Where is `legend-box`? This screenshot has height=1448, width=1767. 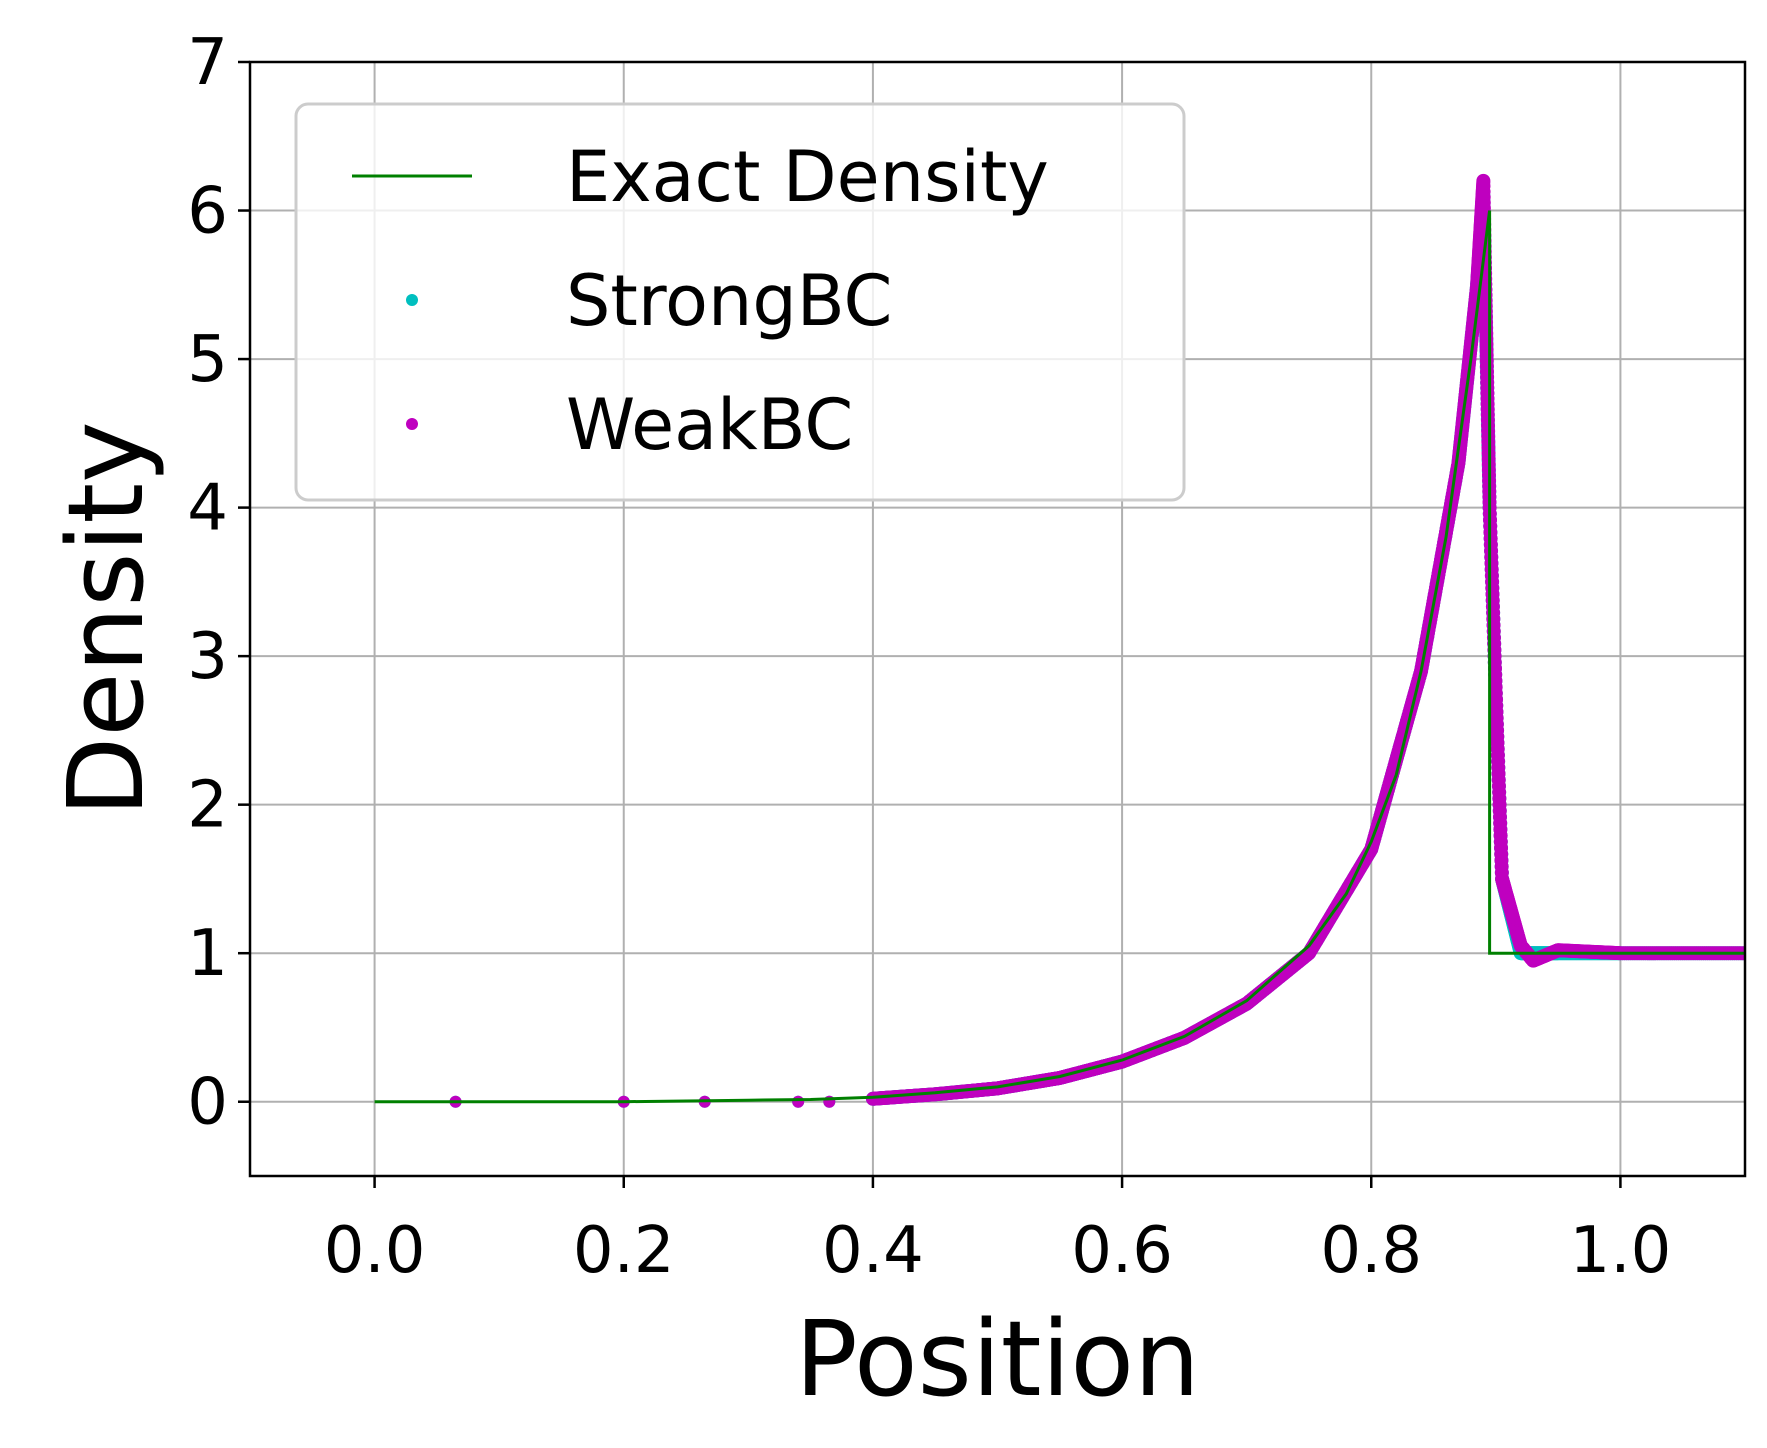
legend-box is located at coordinates (740, 302).